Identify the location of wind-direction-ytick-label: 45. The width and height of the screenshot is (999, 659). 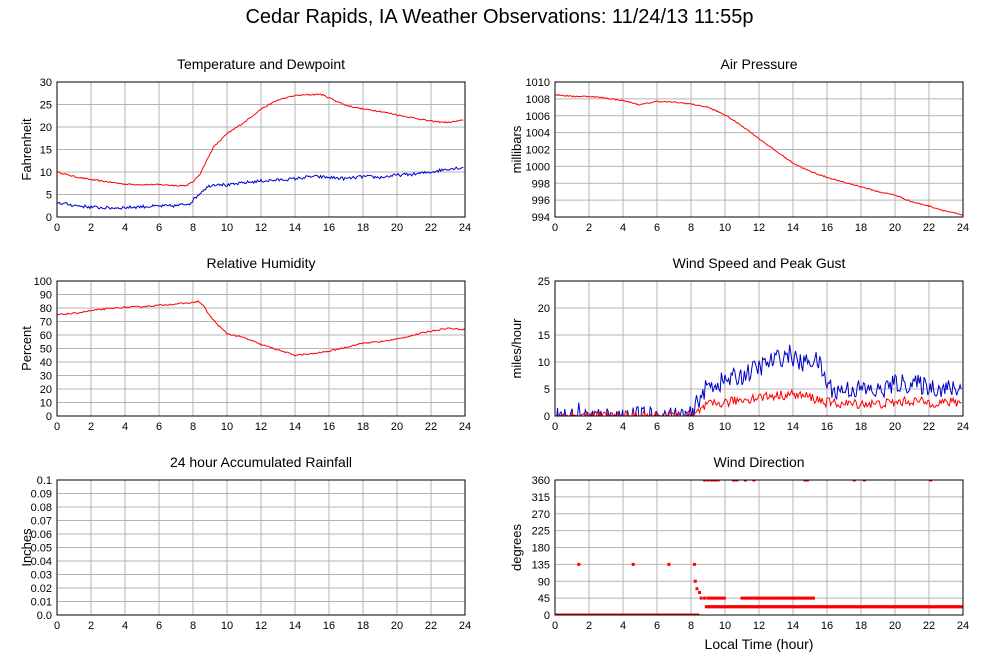
(544, 599).